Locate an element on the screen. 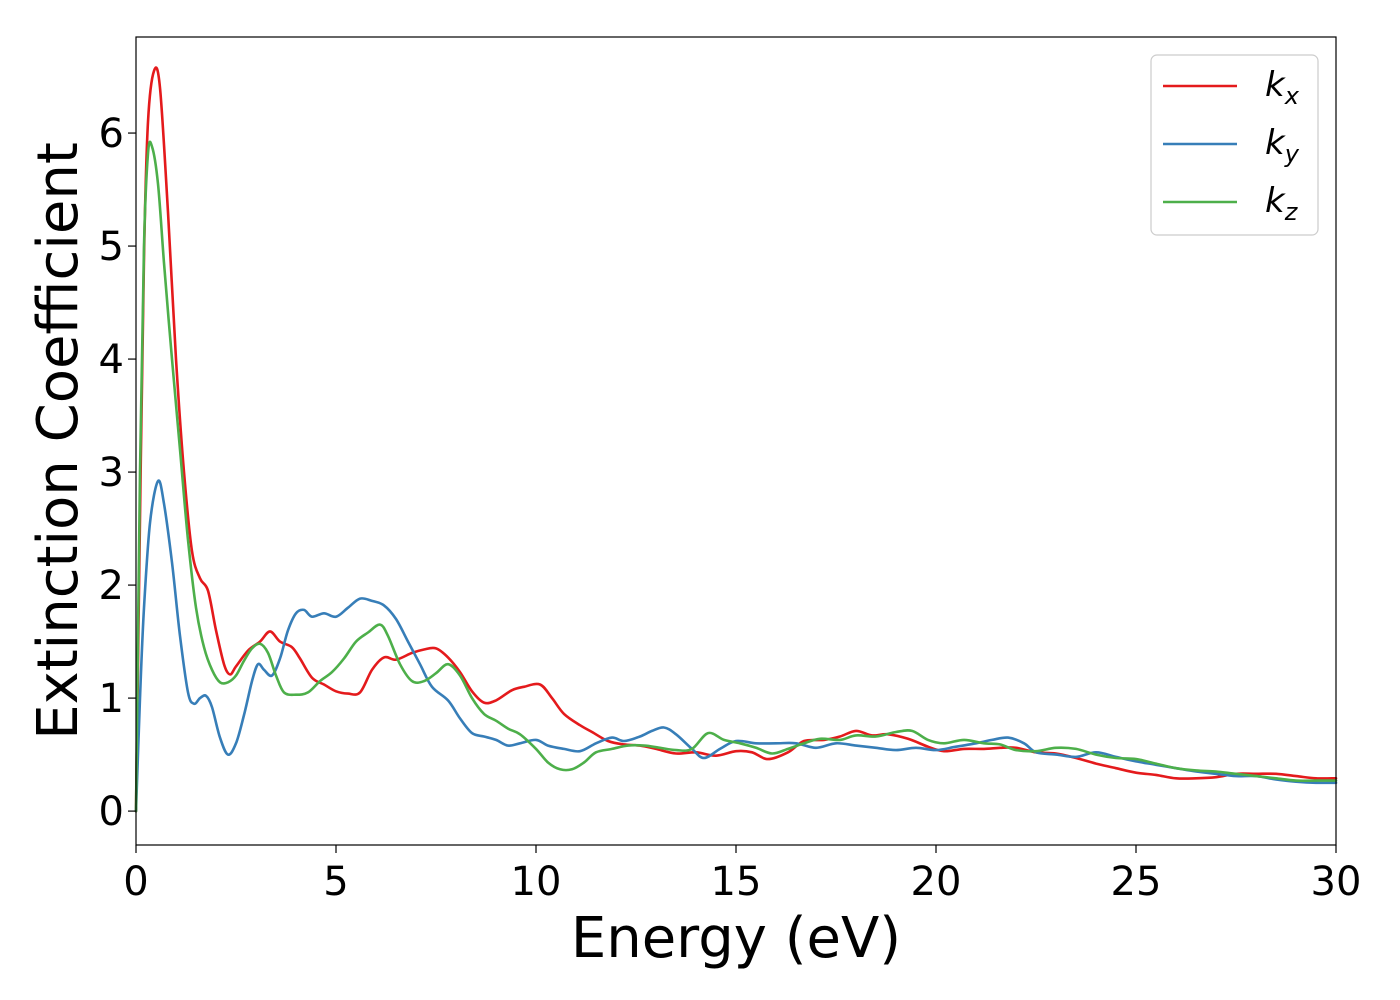 The height and width of the screenshot is (1000, 1400). x-tick-label: 30 is located at coordinates (1336, 882).